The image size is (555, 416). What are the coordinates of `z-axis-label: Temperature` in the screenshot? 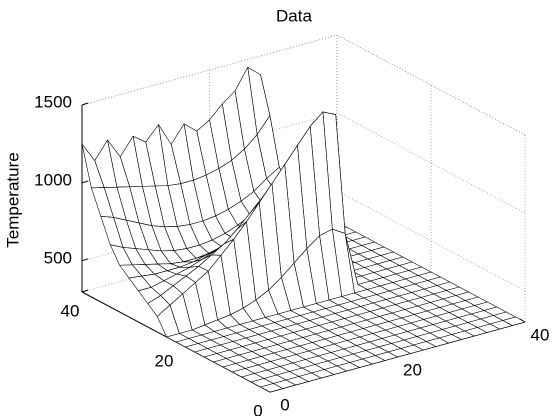 It's located at (12, 199).